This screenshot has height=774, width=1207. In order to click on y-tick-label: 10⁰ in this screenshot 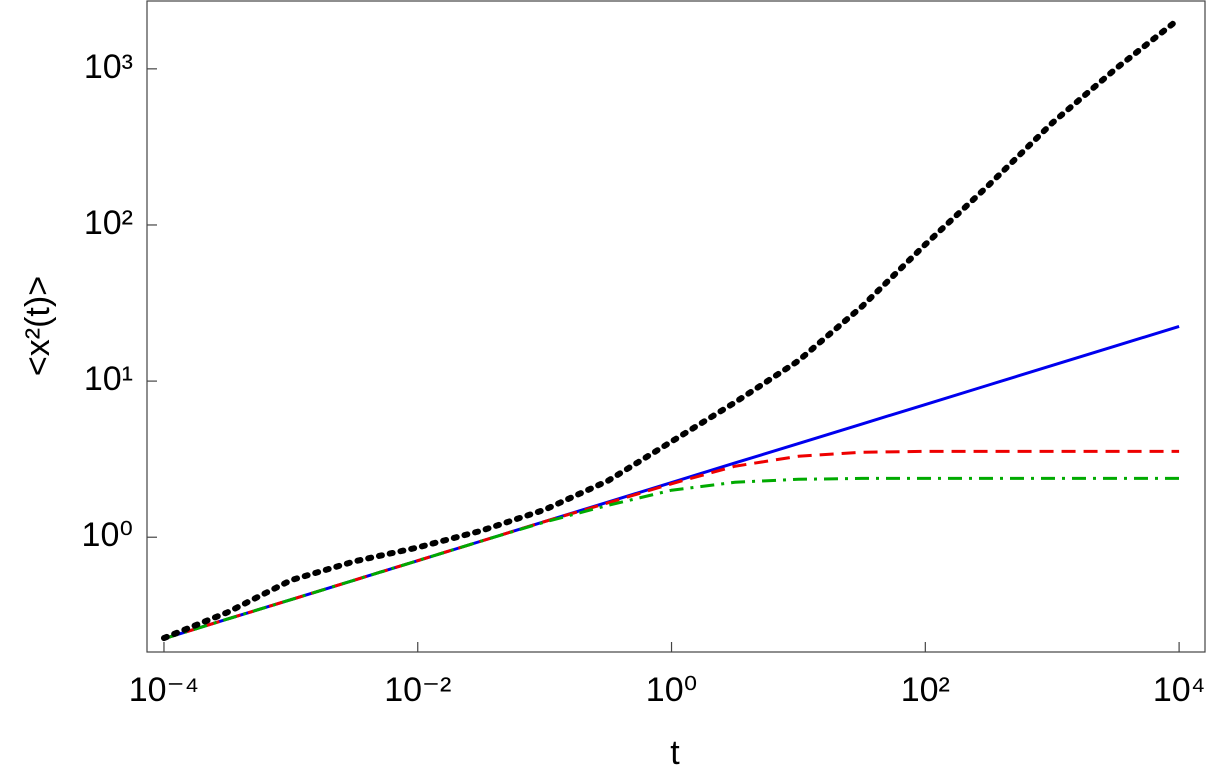, I will do `click(107, 535)`.